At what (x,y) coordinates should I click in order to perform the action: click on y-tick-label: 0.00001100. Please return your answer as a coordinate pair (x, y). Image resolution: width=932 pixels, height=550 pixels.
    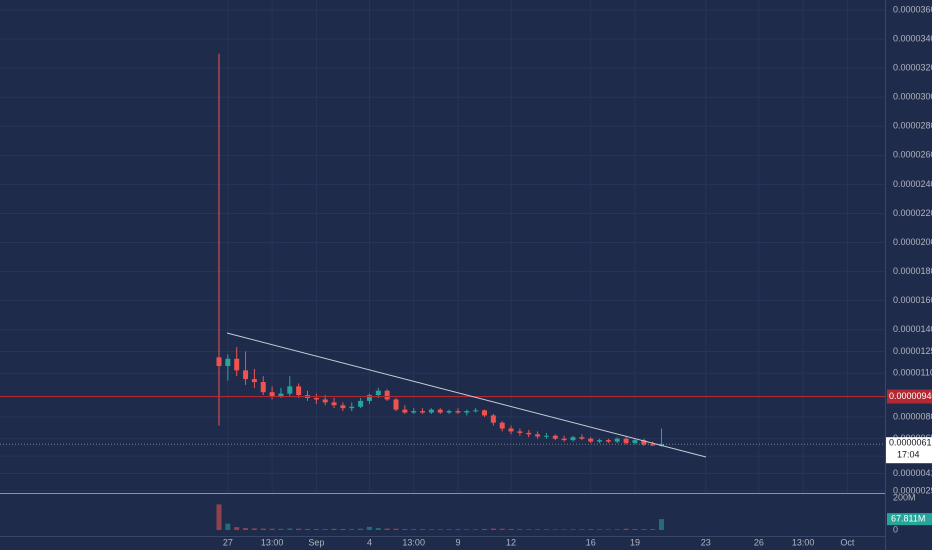
    Looking at the image, I should click on (912, 373).